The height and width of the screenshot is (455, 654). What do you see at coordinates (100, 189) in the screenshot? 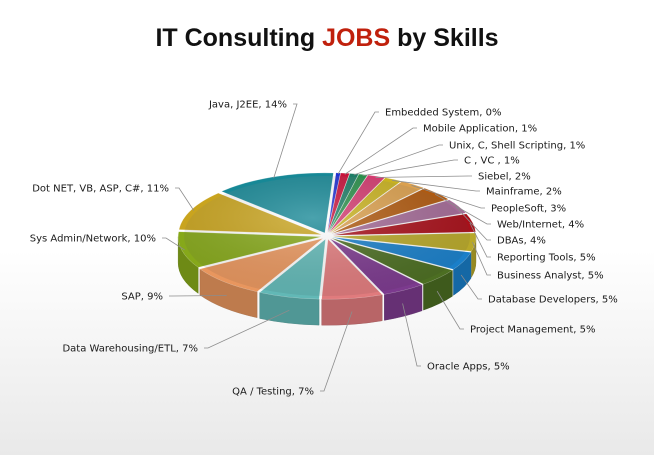
I see `slice-label-18: Dot NET, VB, ASP, C#, 11%` at bounding box center [100, 189].